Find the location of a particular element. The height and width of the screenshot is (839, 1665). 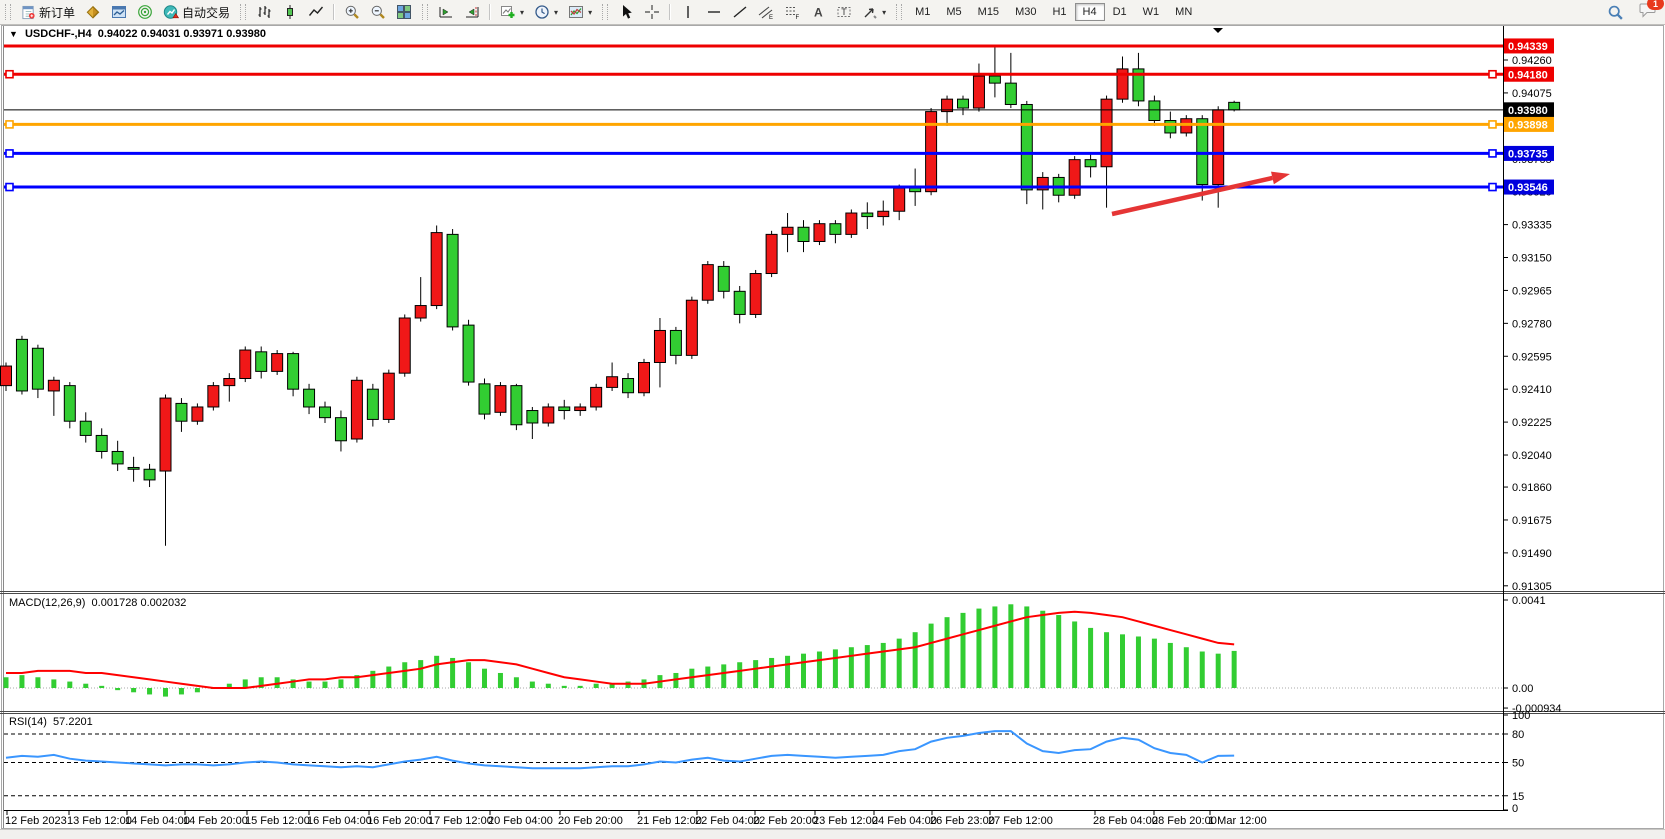

tab-timeframe-h1: H1 is located at coordinates (1059, 12).